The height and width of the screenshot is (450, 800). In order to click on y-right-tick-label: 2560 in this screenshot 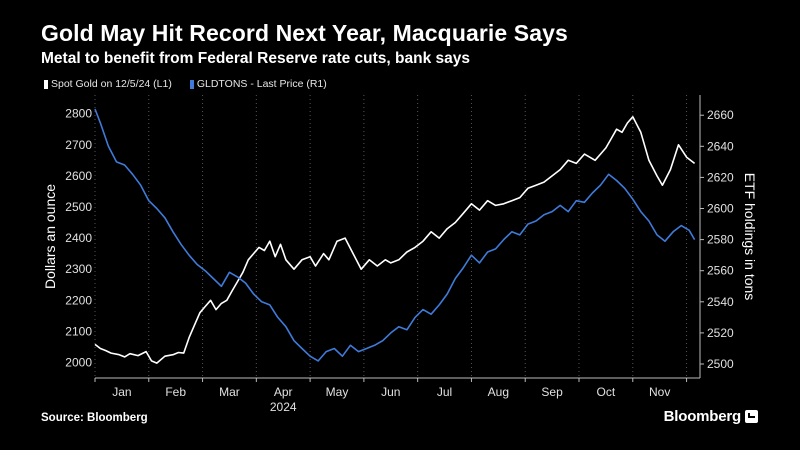, I will do `click(720, 271)`.